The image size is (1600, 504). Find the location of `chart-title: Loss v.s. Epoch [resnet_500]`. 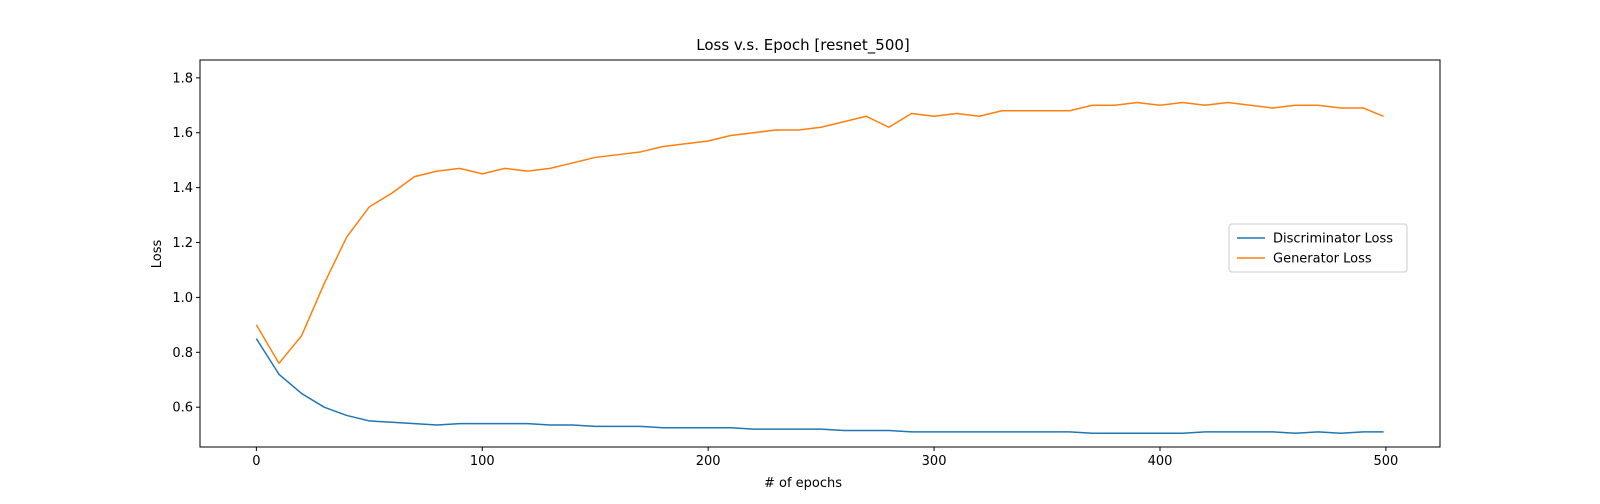

chart-title: Loss v.s. Epoch [resnet_500] is located at coordinates (803, 45).